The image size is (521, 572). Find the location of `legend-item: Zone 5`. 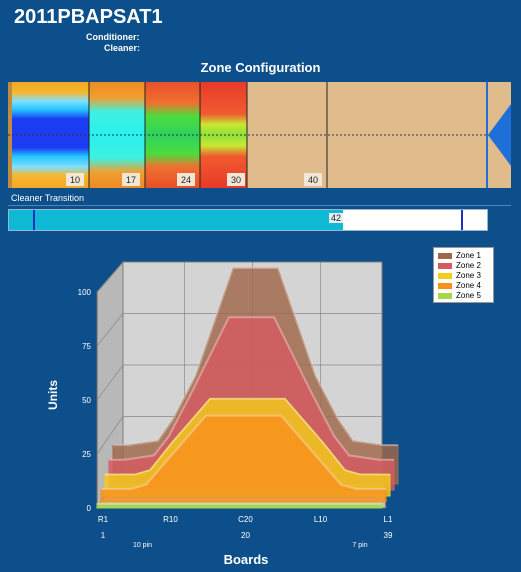

legend-item: Zone 5 is located at coordinates (465, 296).